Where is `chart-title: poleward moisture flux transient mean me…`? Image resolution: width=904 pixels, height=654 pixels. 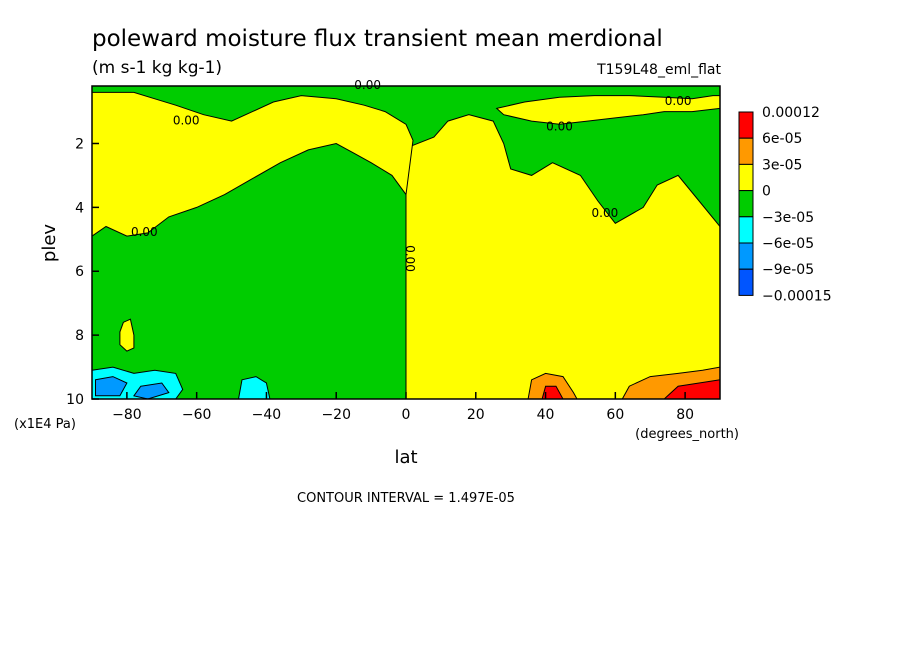 chart-title: poleward moisture flux transient mean me… is located at coordinates (377, 39).